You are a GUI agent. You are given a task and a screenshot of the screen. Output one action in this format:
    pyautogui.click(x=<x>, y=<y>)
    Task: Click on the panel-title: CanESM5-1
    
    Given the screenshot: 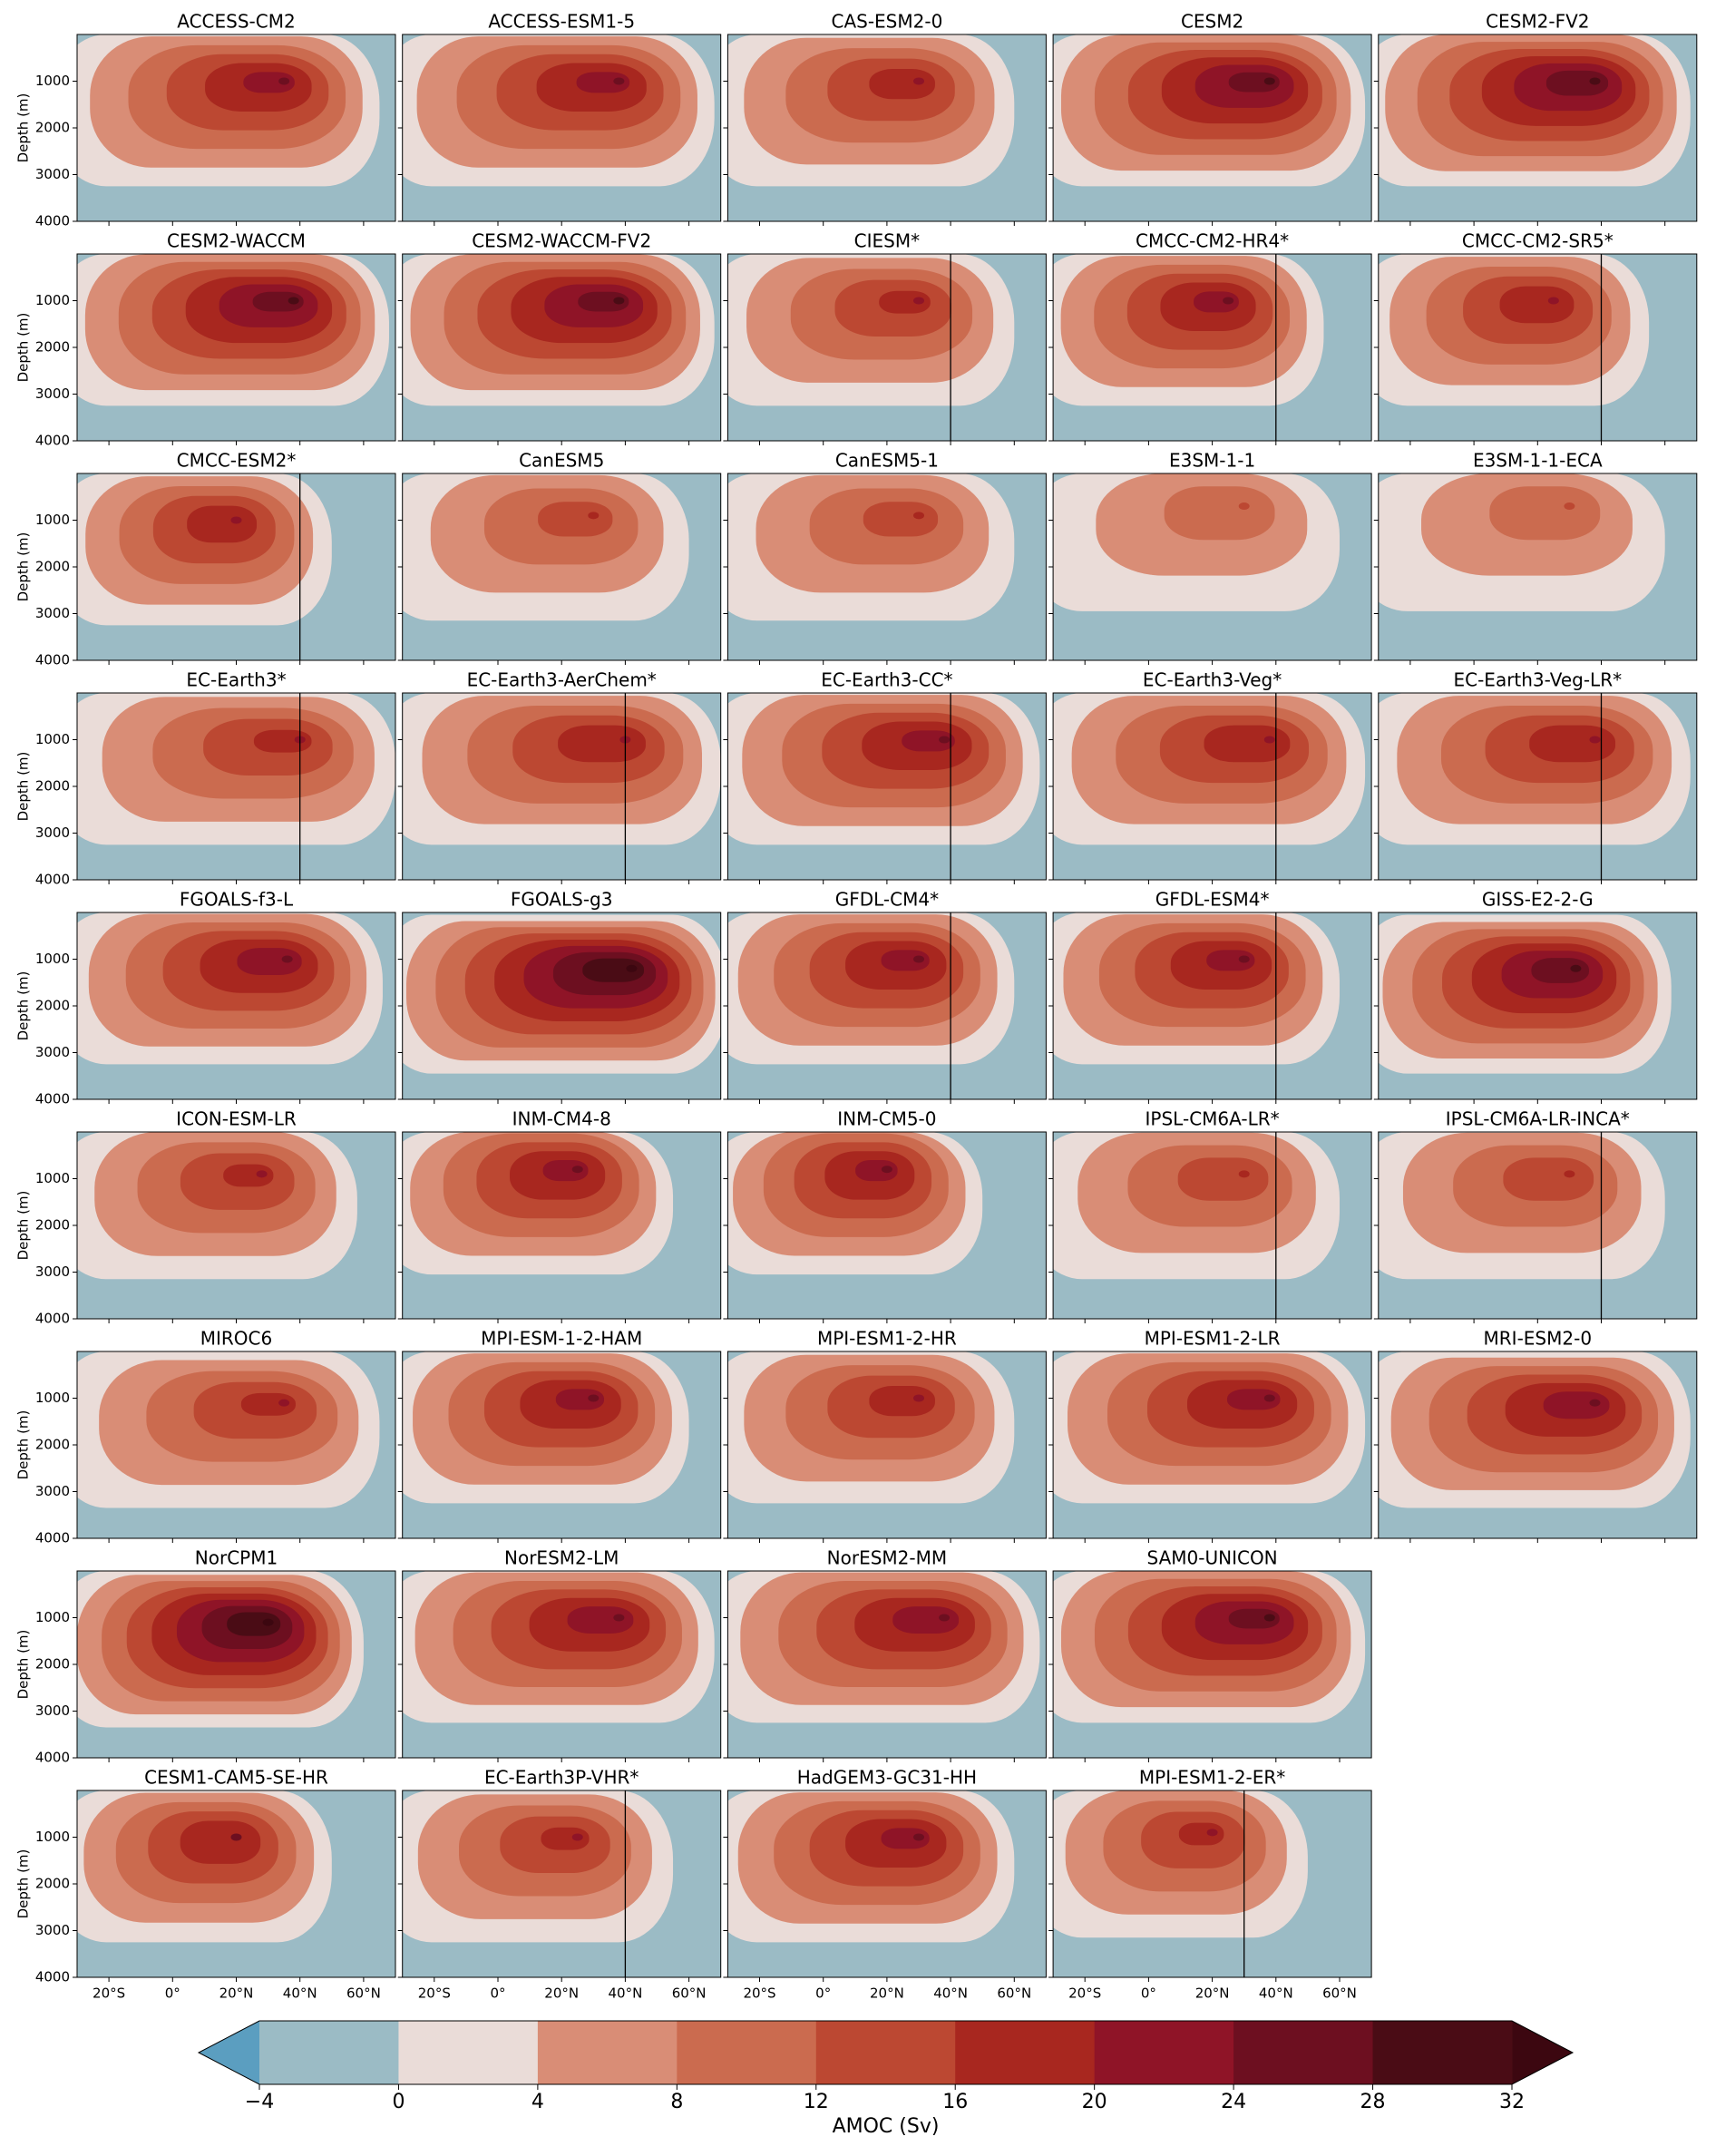 What is the action you would take?
    pyautogui.click(x=887, y=461)
    